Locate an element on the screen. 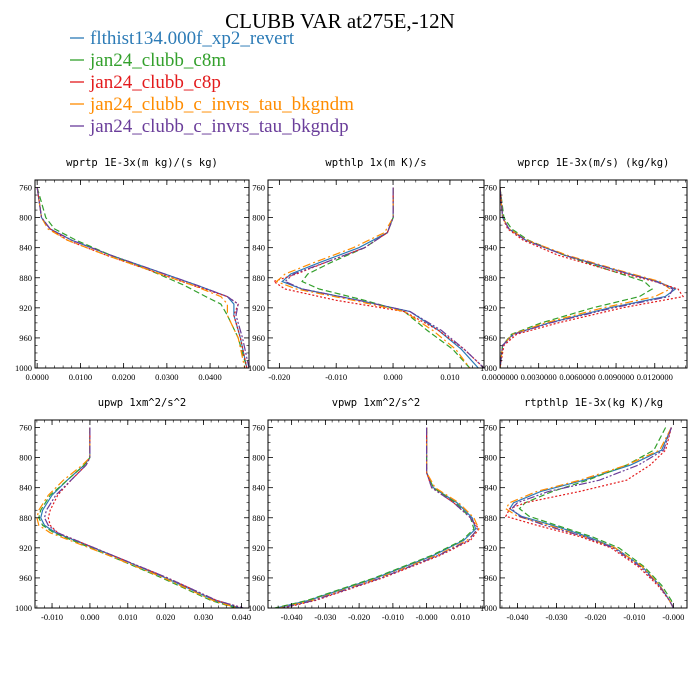 Image resolution: width=700 pixels, height=700 pixels. x-tick-label: 0.0120000 is located at coordinates (655, 377).